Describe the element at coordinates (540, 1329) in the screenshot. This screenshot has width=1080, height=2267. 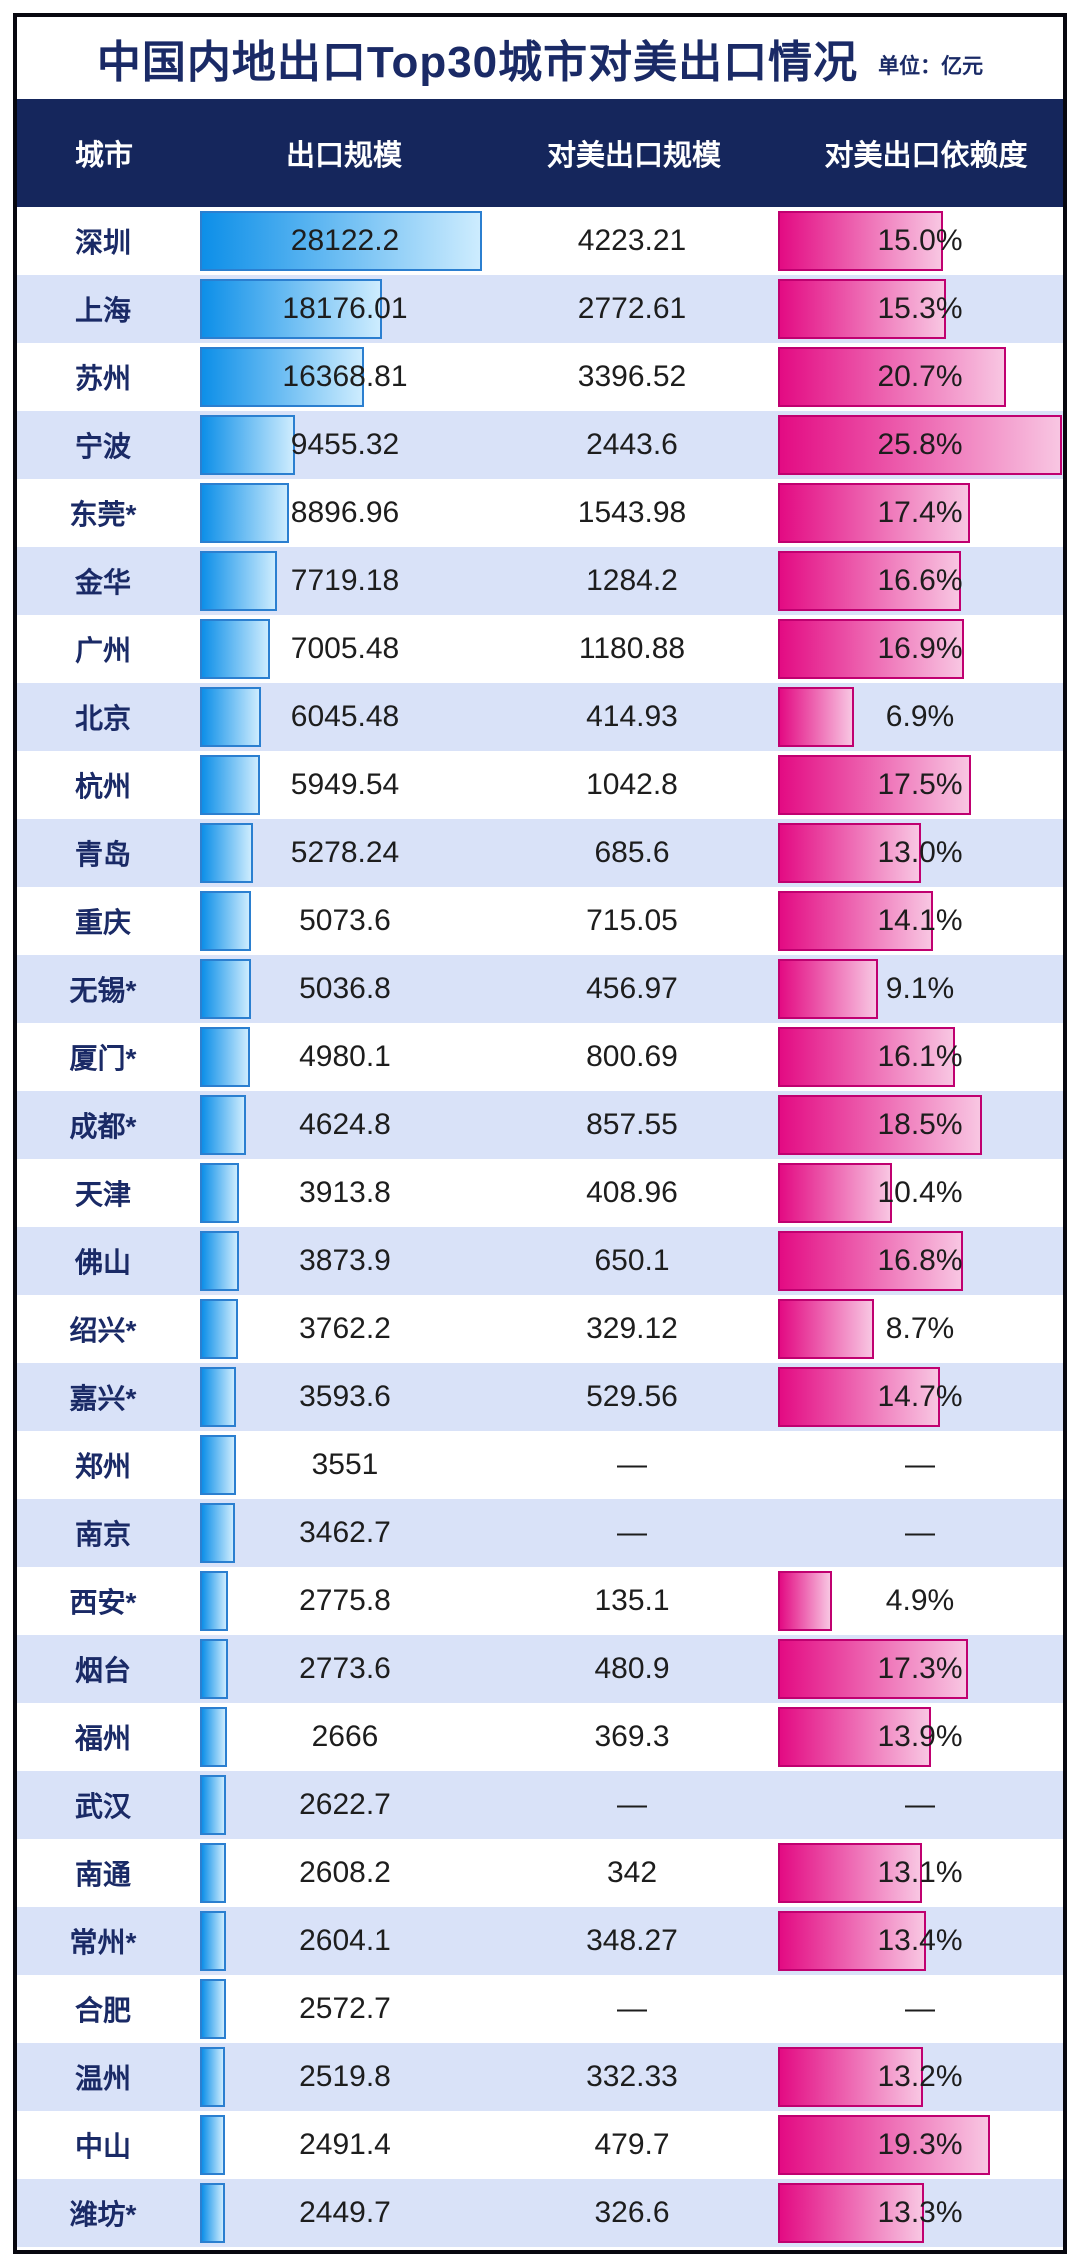
I see `table-row: 绍兴* 3762.2 329.12 8.7%` at that location.